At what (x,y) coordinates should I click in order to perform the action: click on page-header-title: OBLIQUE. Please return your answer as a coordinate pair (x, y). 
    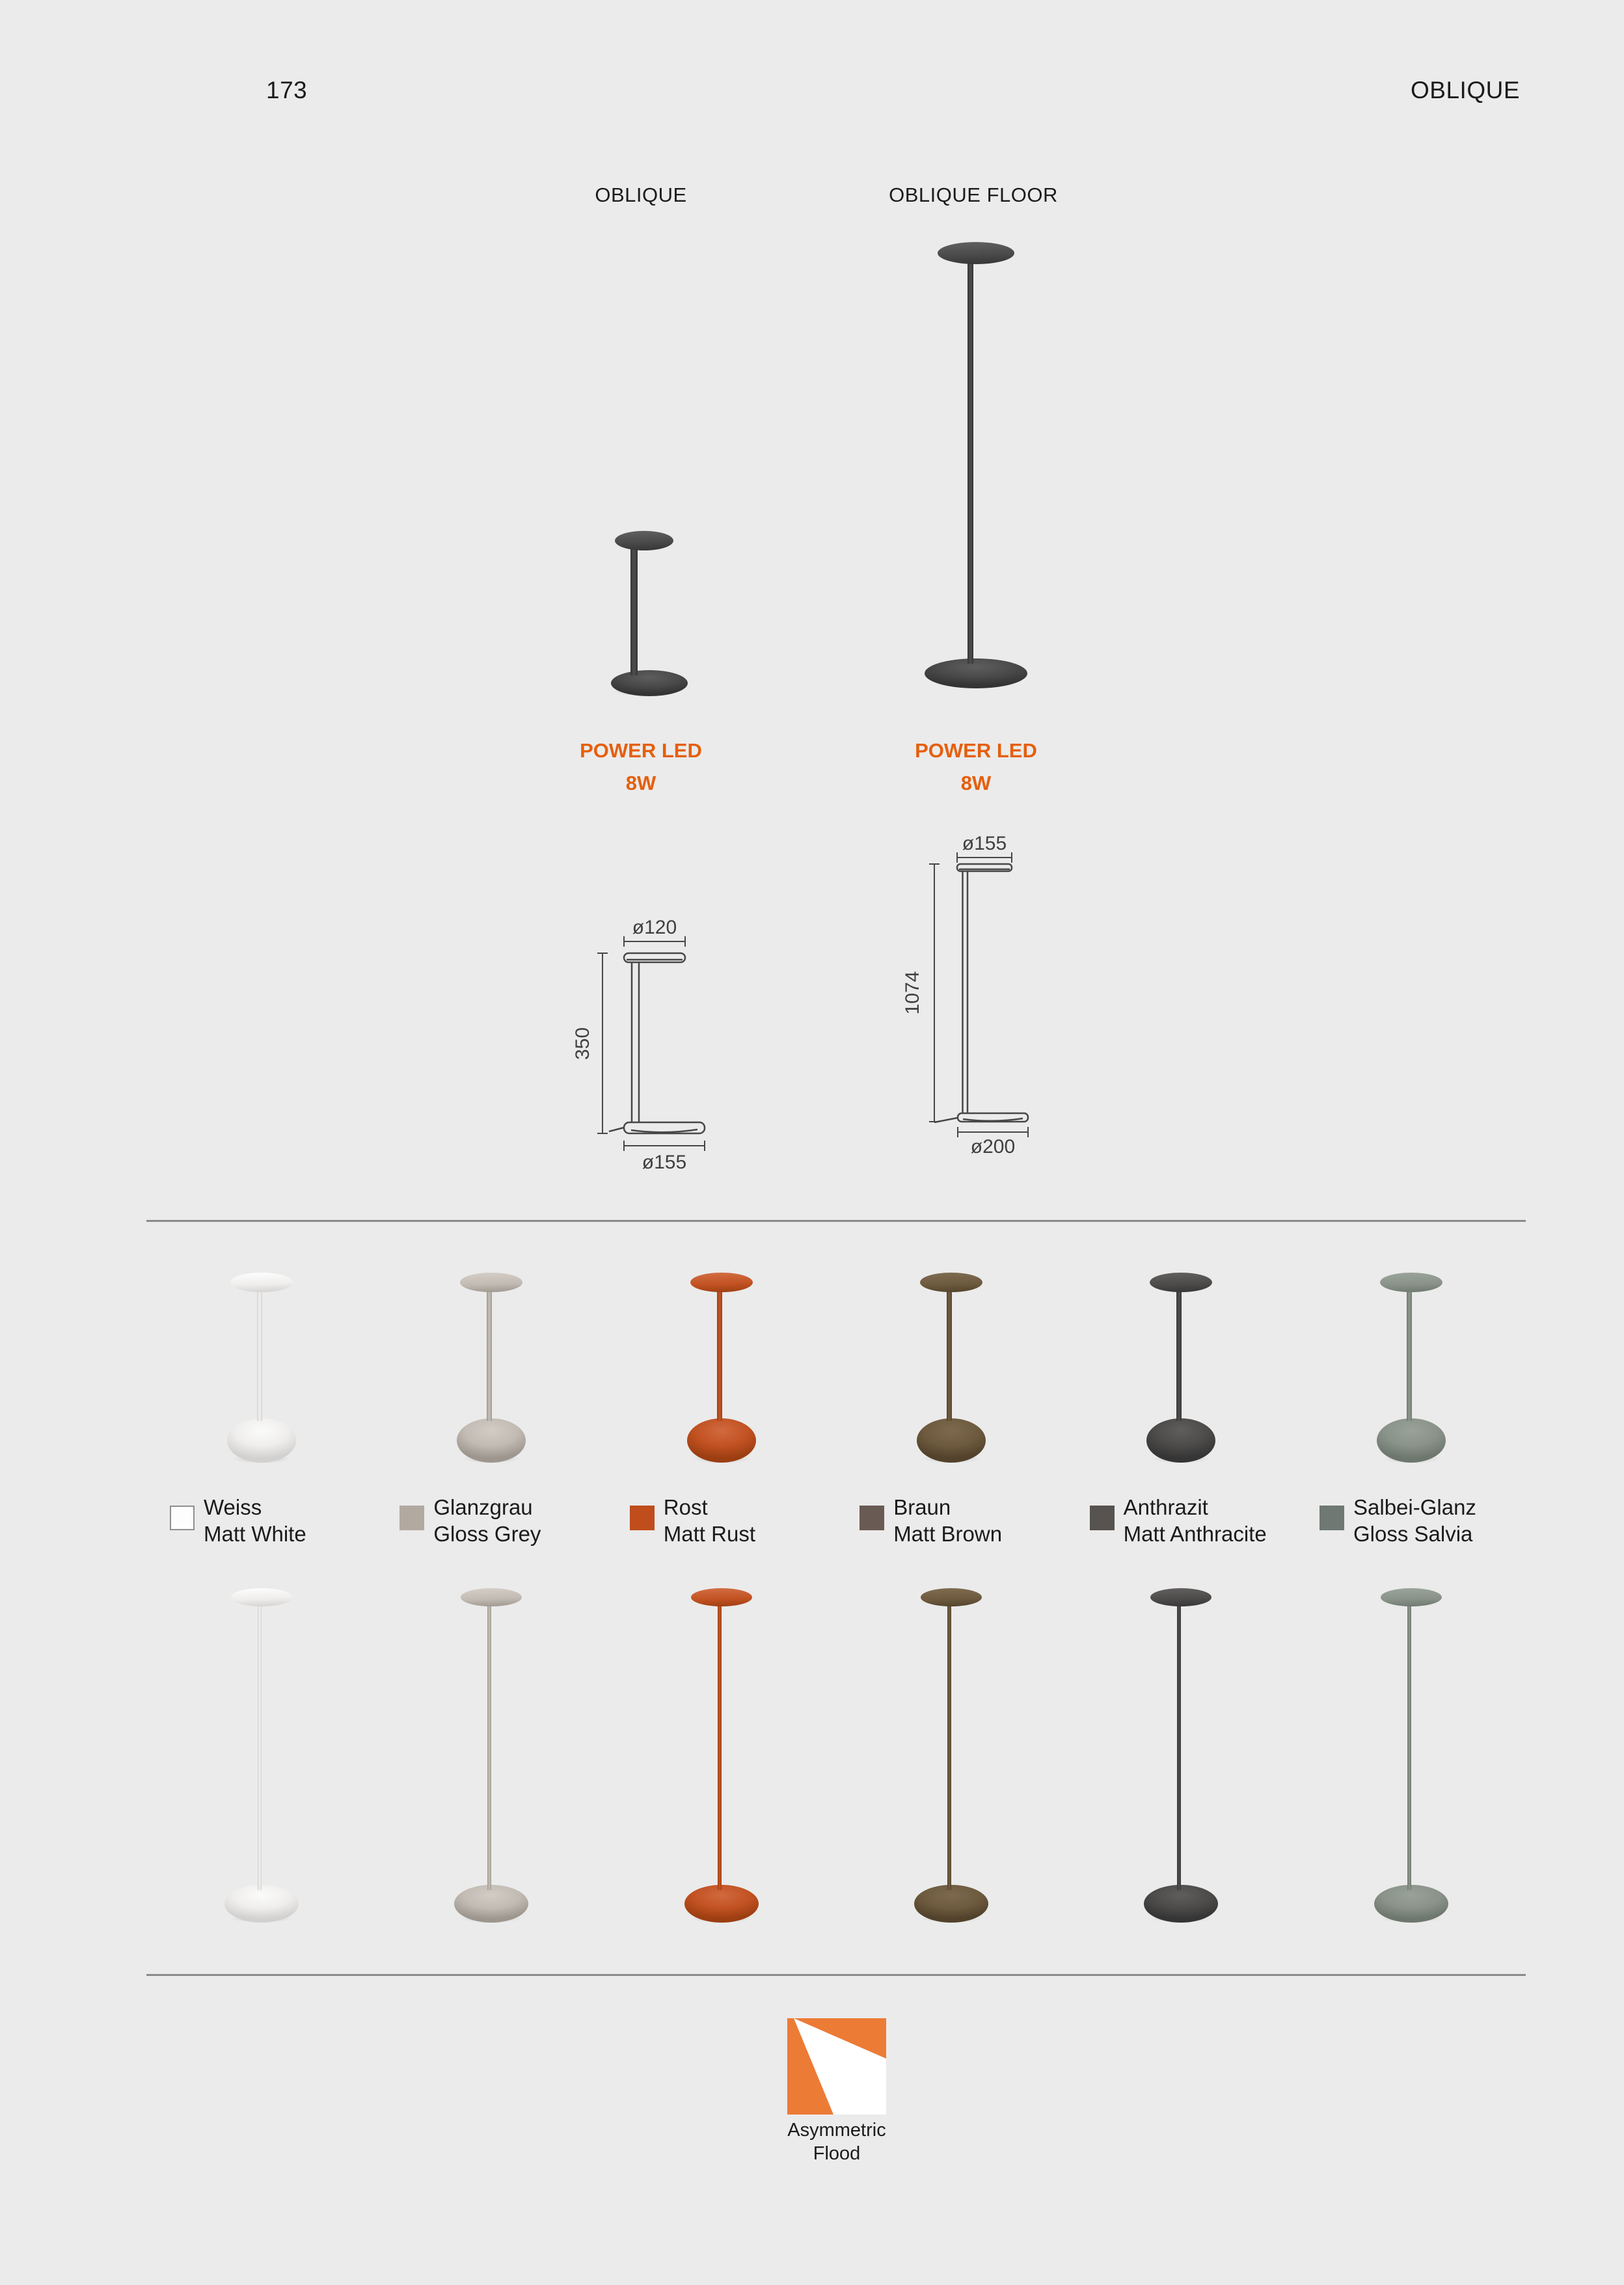
    Looking at the image, I should click on (1465, 90).